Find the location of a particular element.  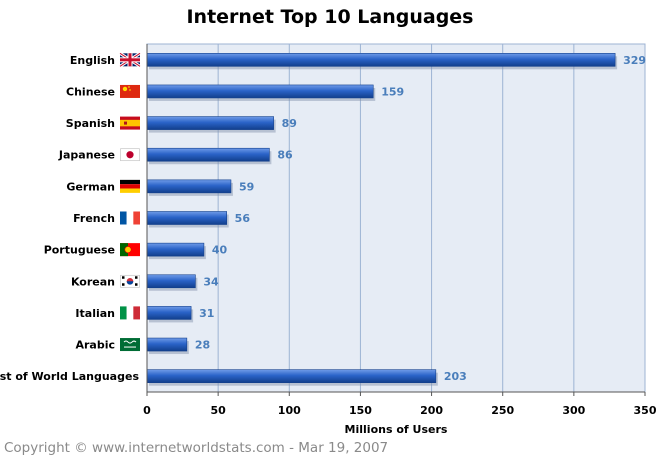

data-label: 34 is located at coordinates (211, 281).